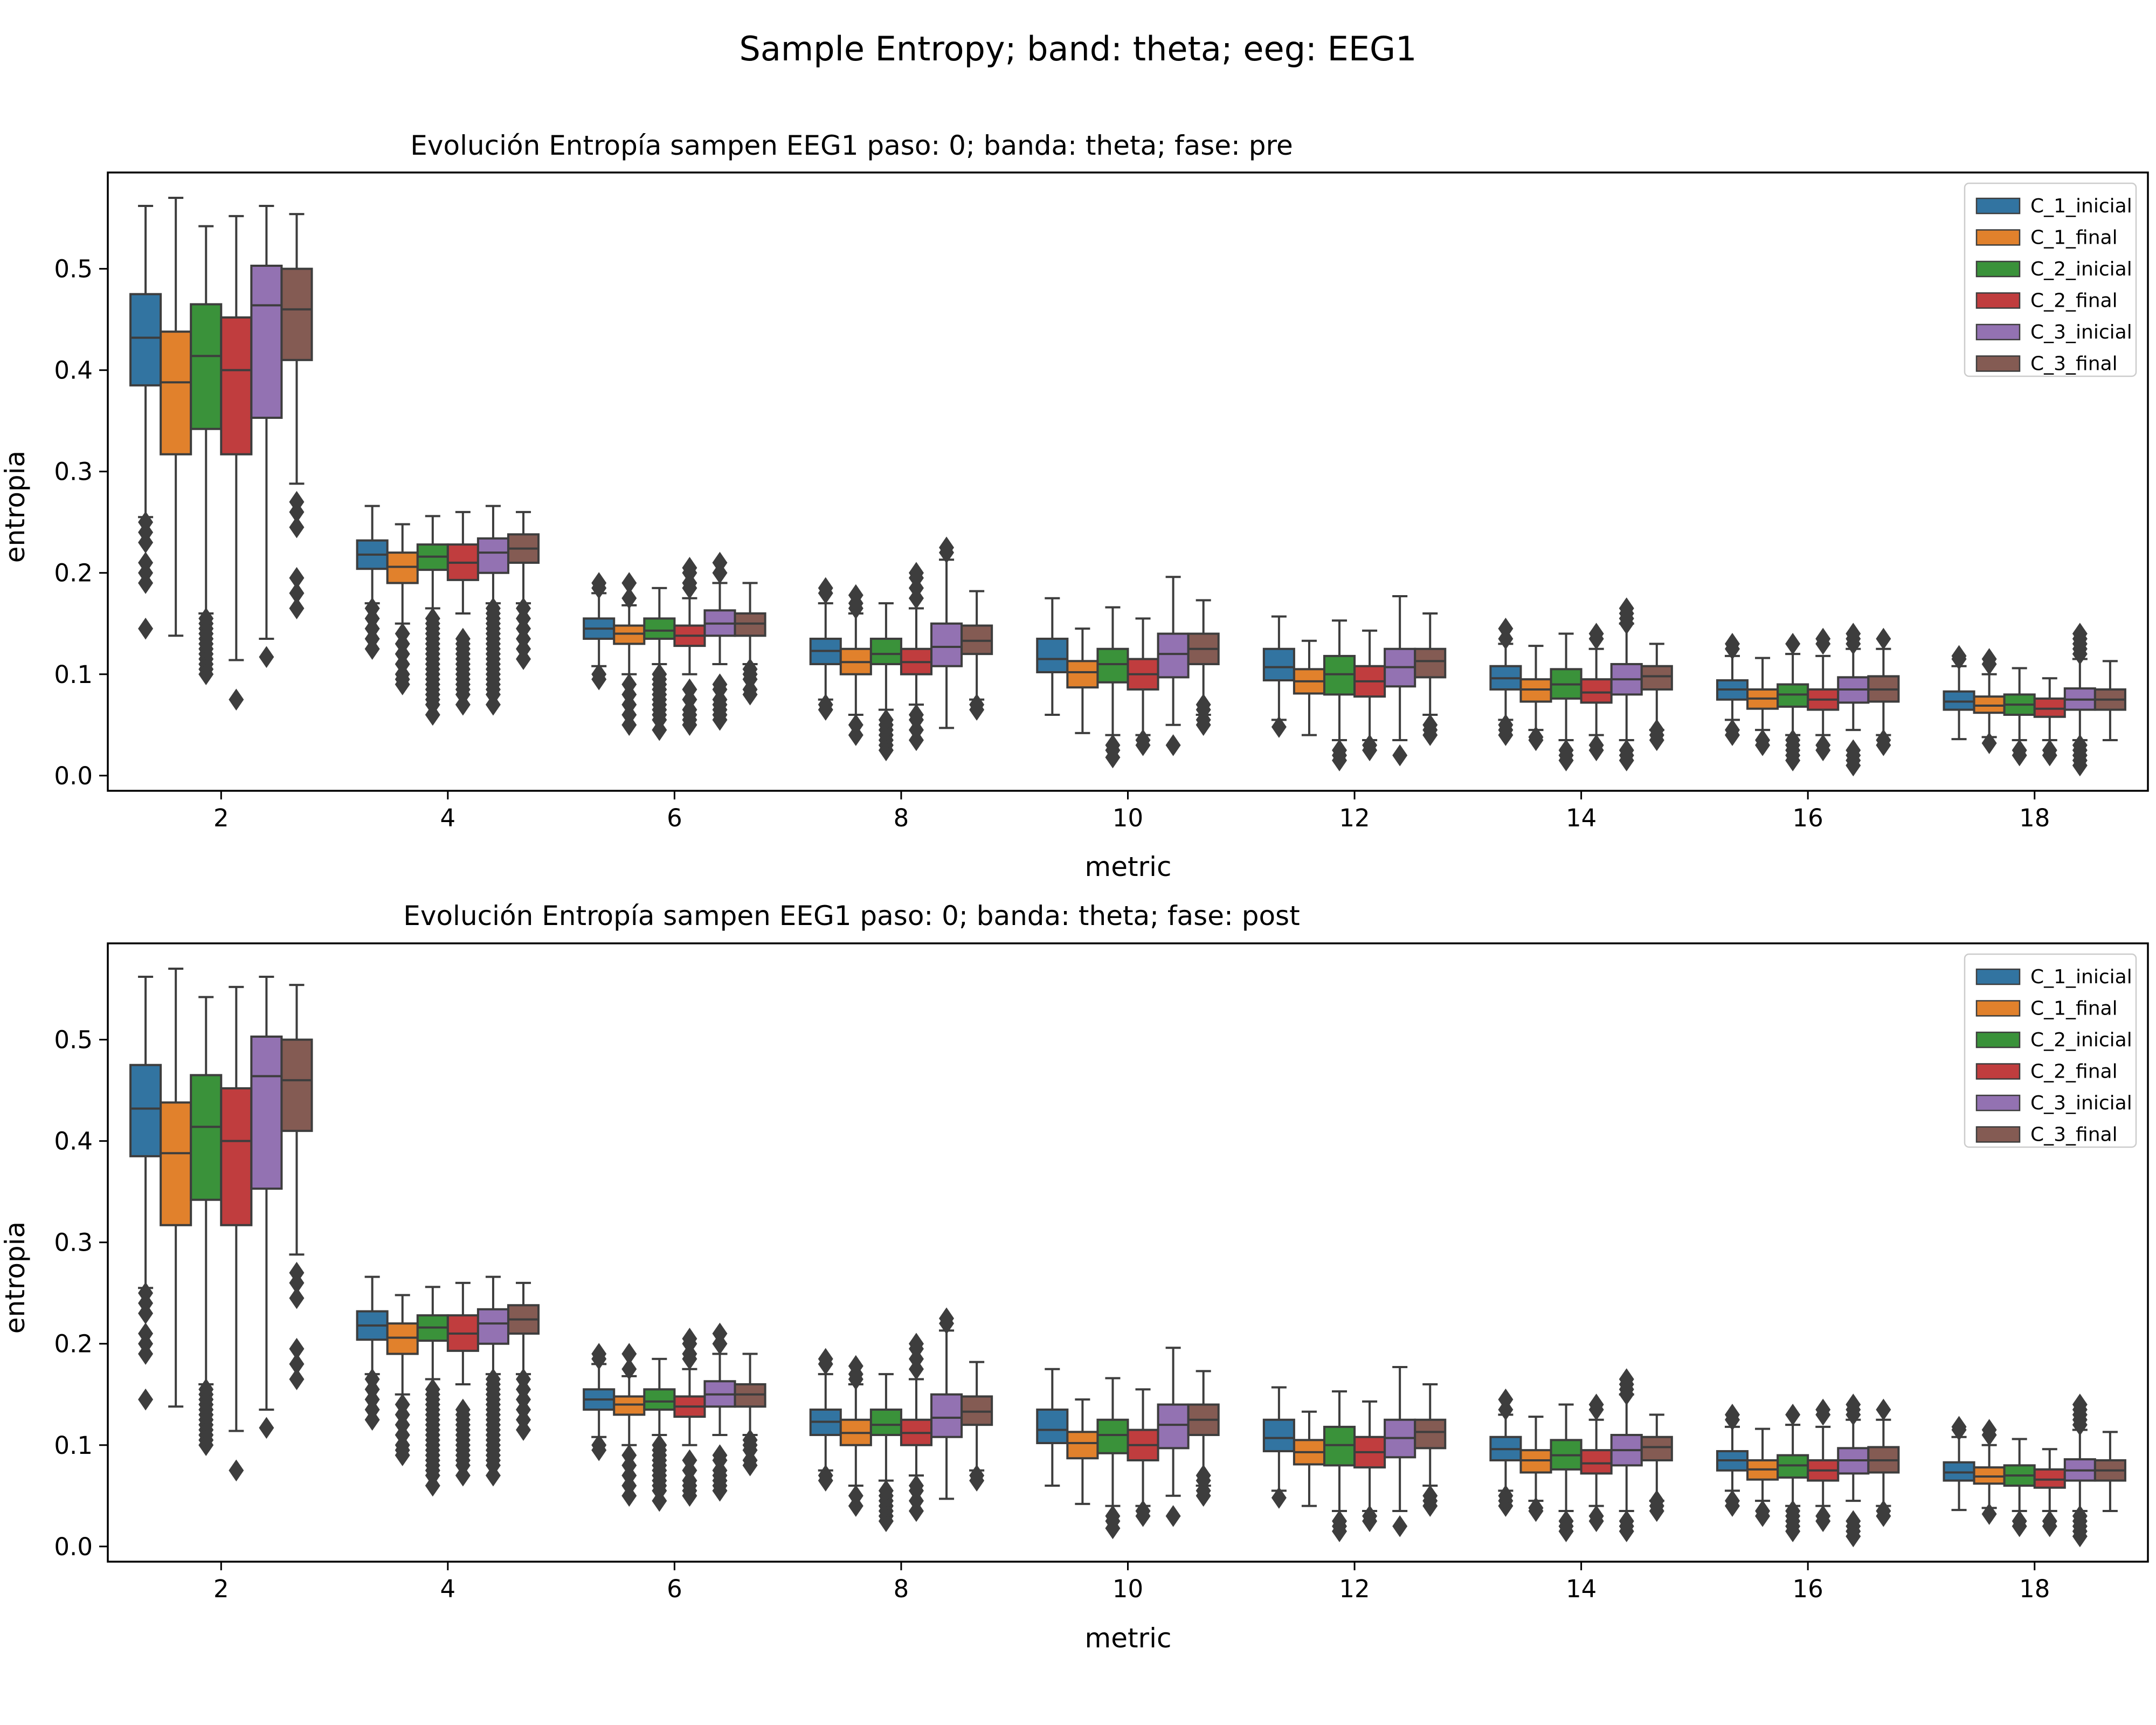  Describe the element at coordinates (2081, 1040) in the screenshot. I see `legend-label: C_2_inicial` at that location.